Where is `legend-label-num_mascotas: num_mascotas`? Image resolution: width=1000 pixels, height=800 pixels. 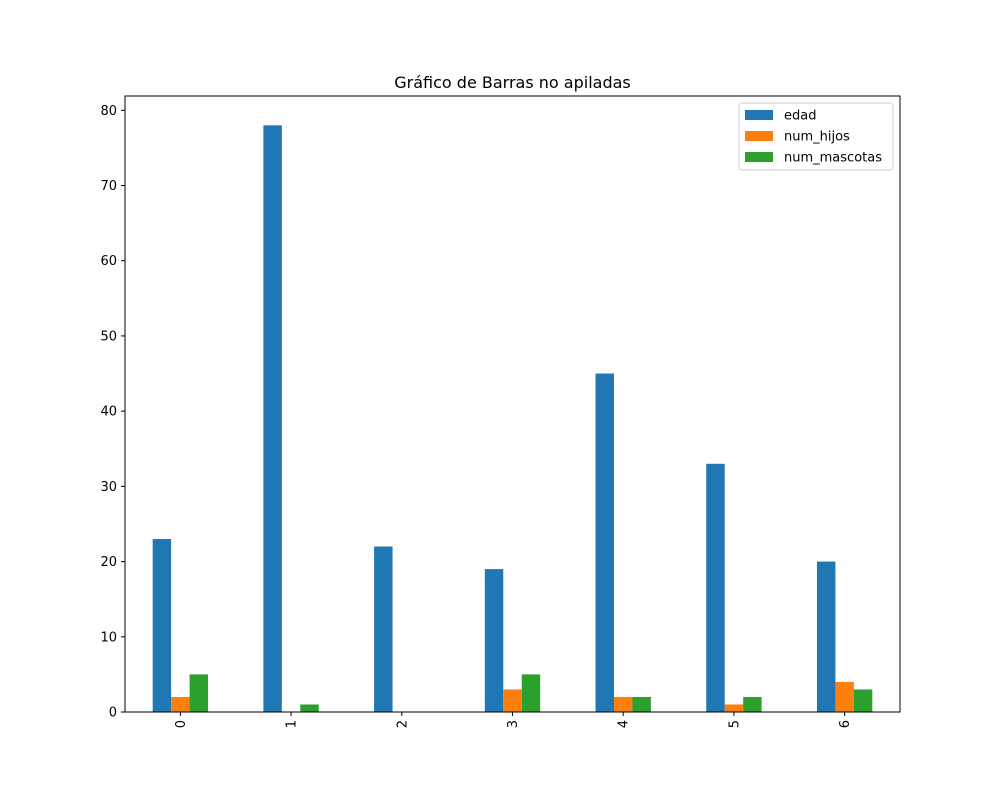 legend-label-num_mascotas: num_mascotas is located at coordinates (833, 158).